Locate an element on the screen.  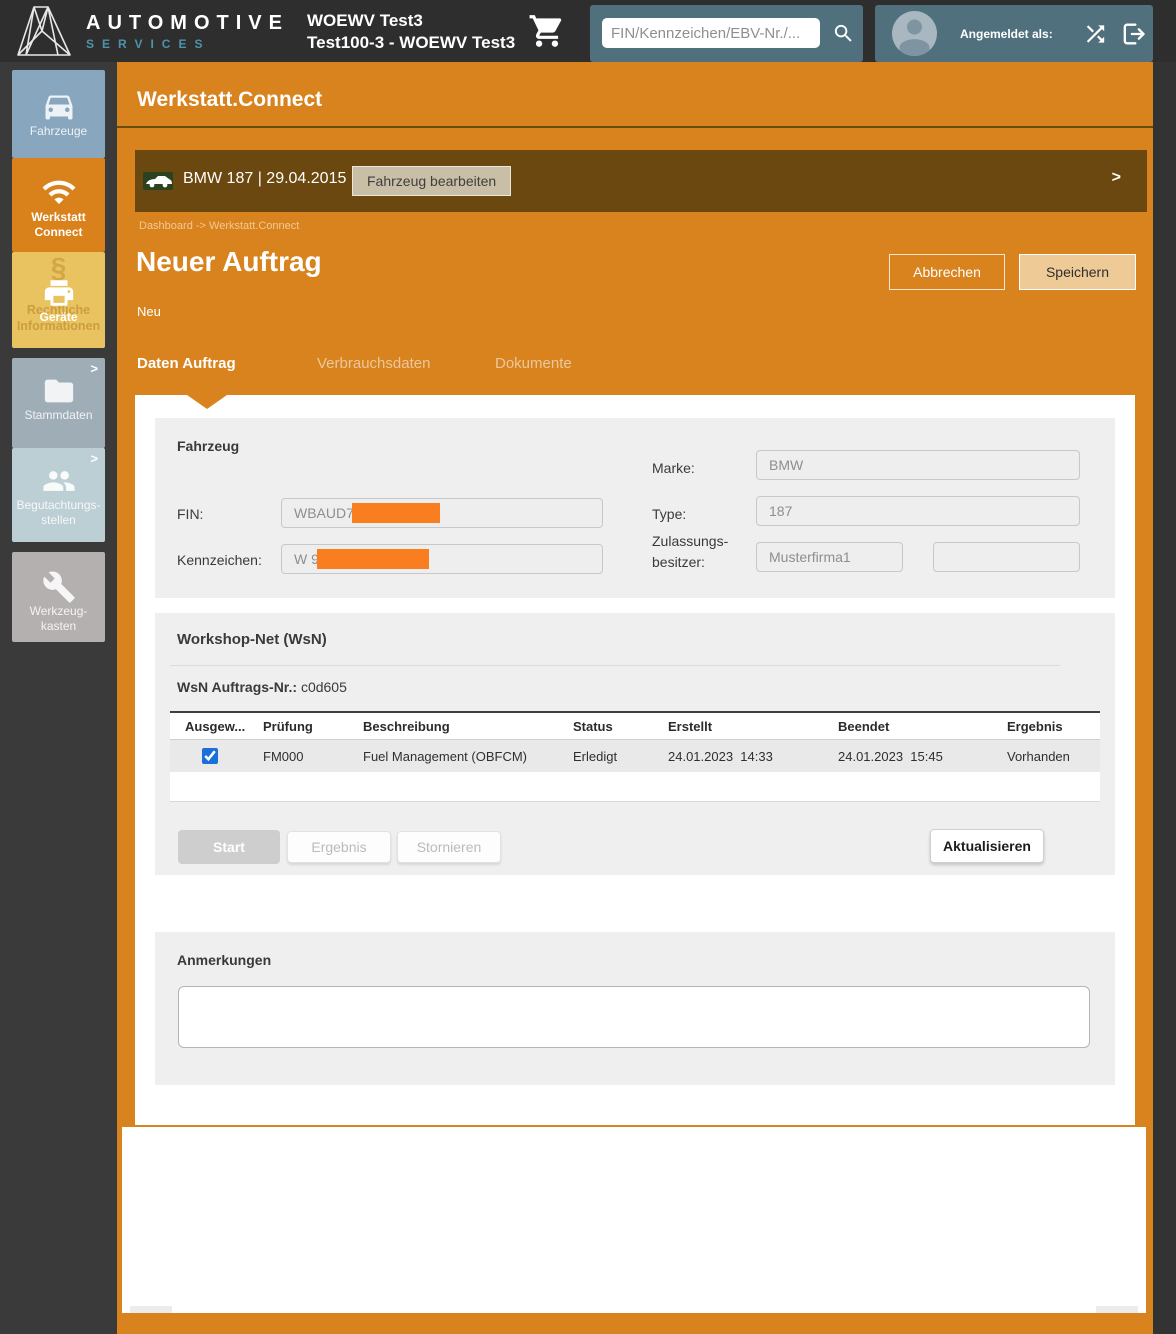
sidebar-label-geraete: Geräte is located at coordinates (58, 317).